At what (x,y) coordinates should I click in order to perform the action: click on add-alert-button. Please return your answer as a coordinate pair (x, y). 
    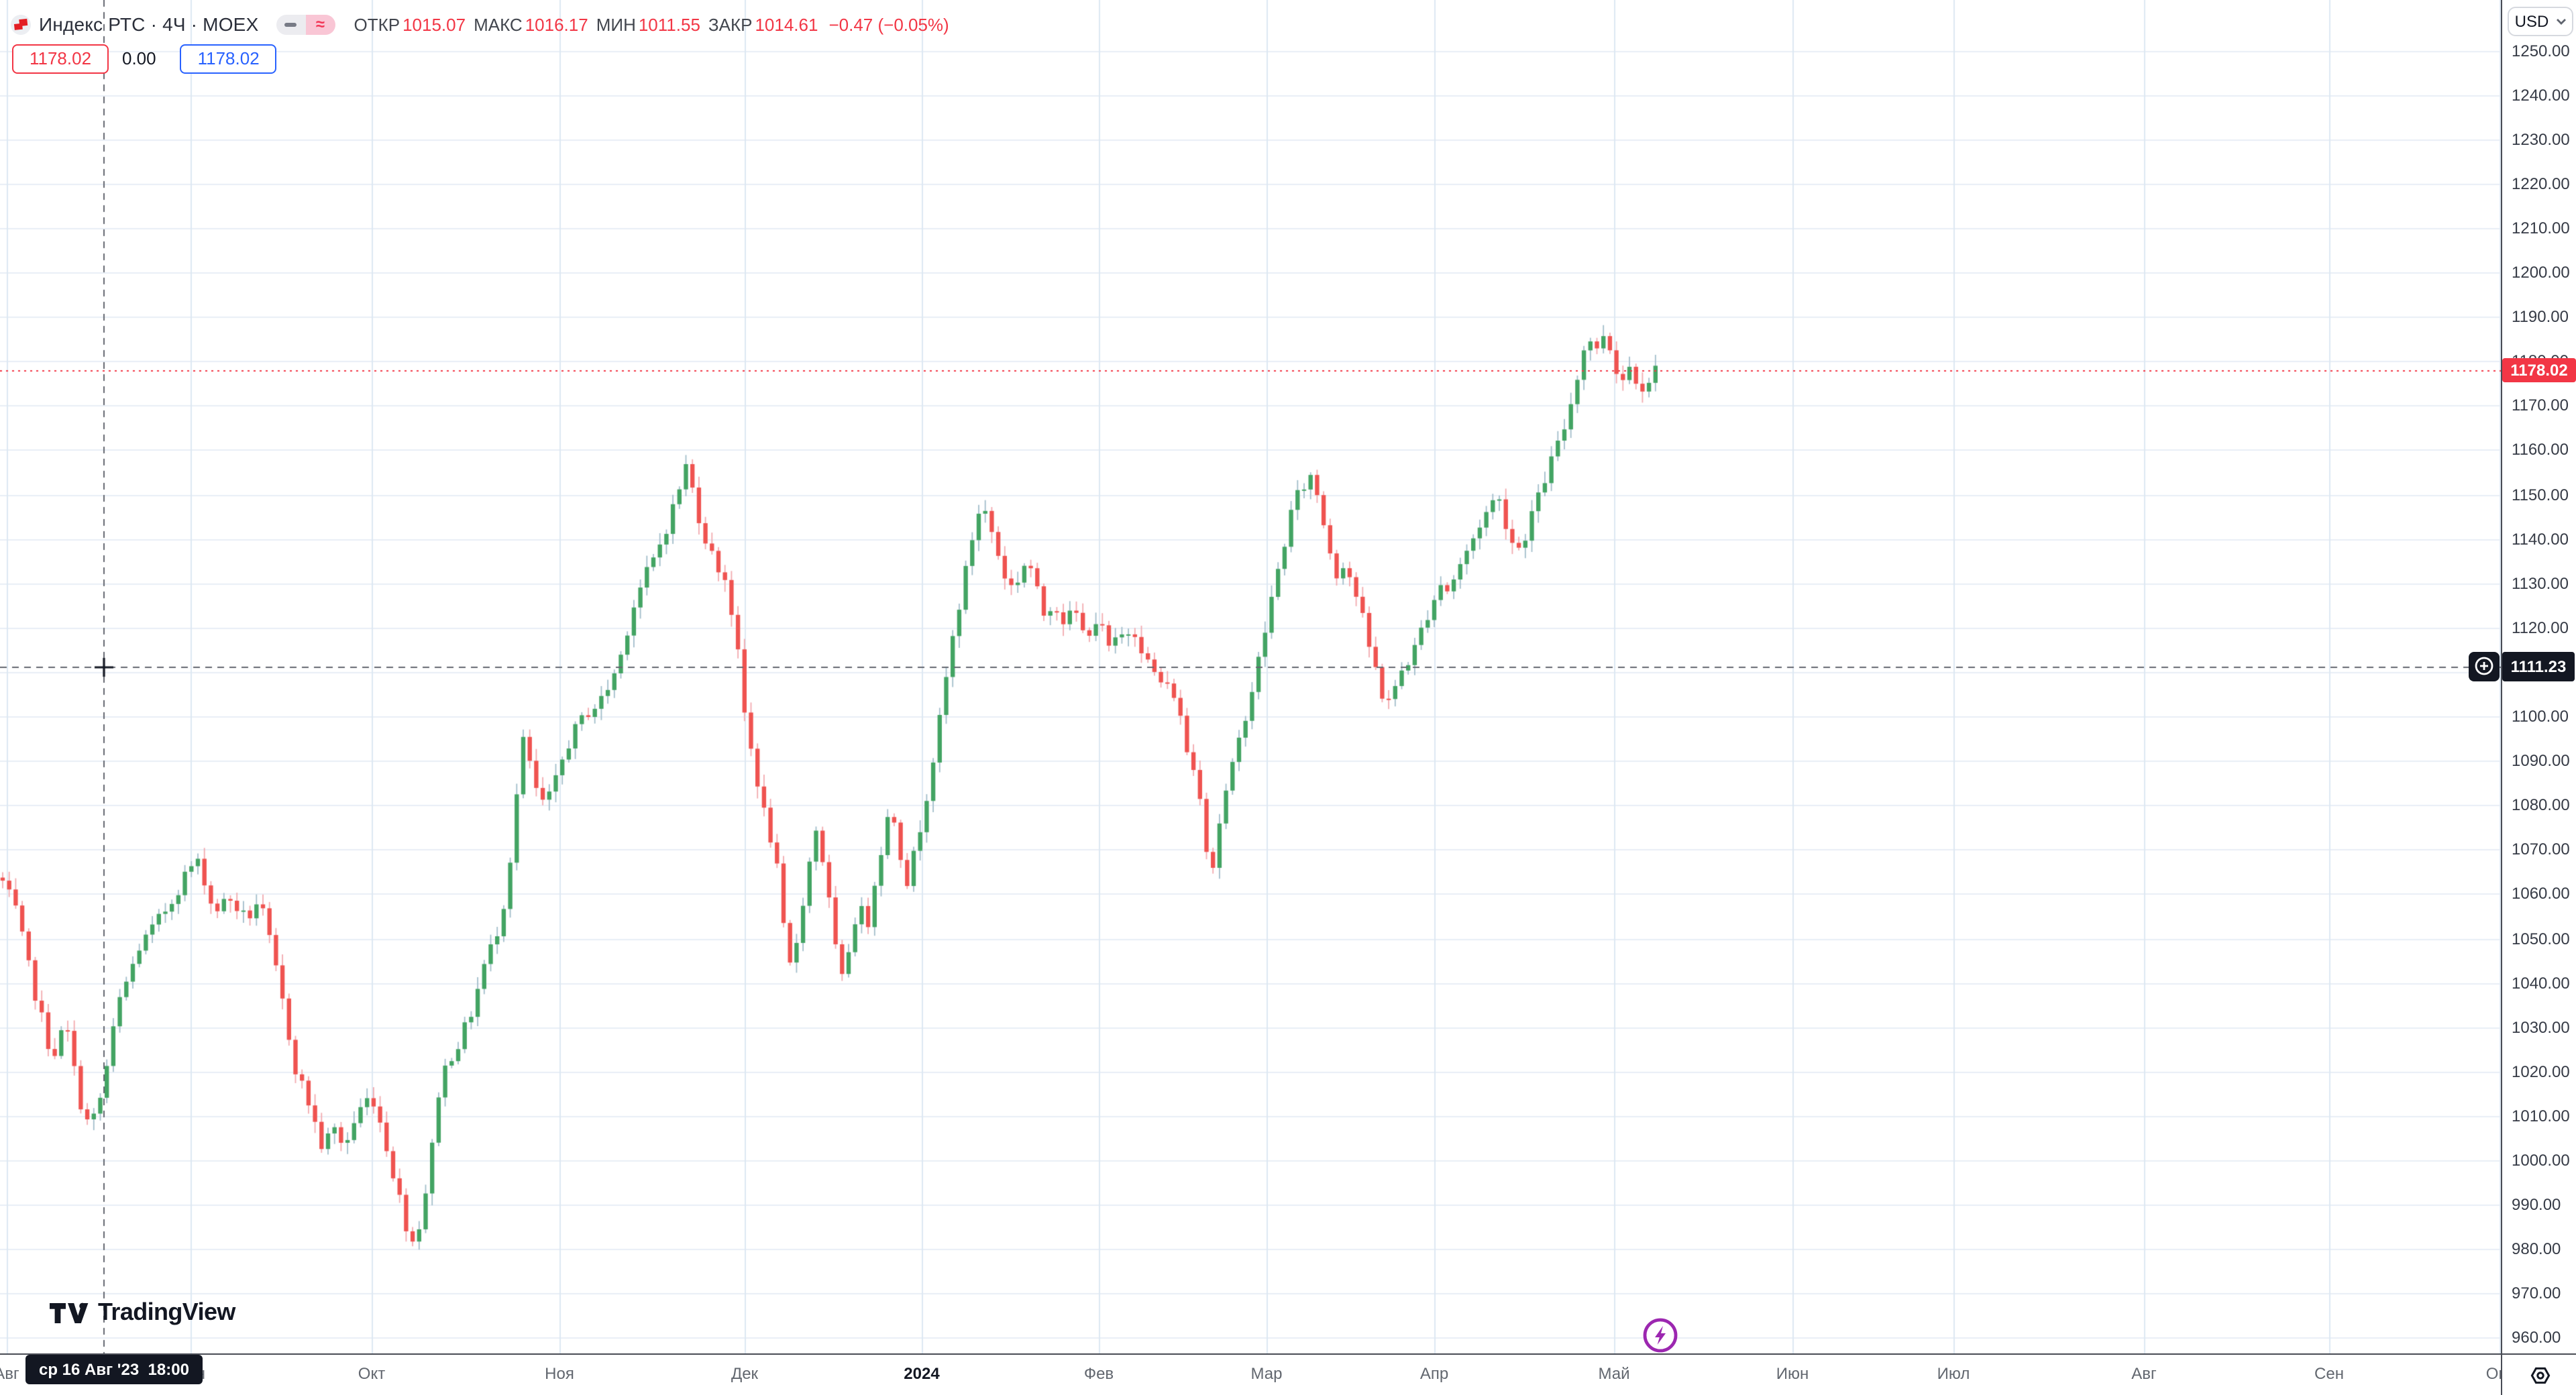
    Looking at the image, I should click on (2484, 666).